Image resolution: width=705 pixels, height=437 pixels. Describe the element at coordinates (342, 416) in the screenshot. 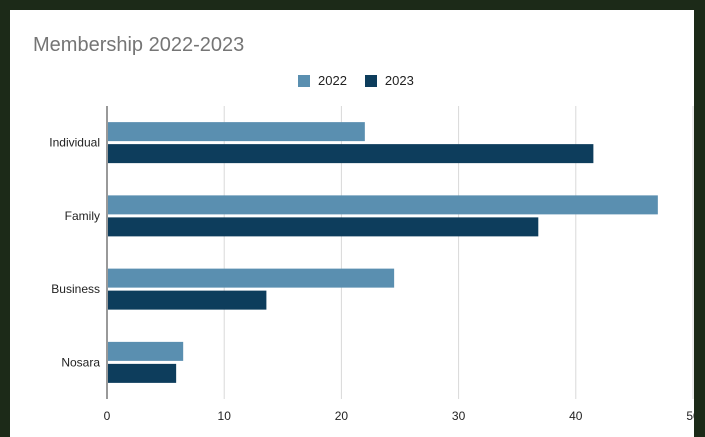

I see `x-tick-label: 20` at that location.